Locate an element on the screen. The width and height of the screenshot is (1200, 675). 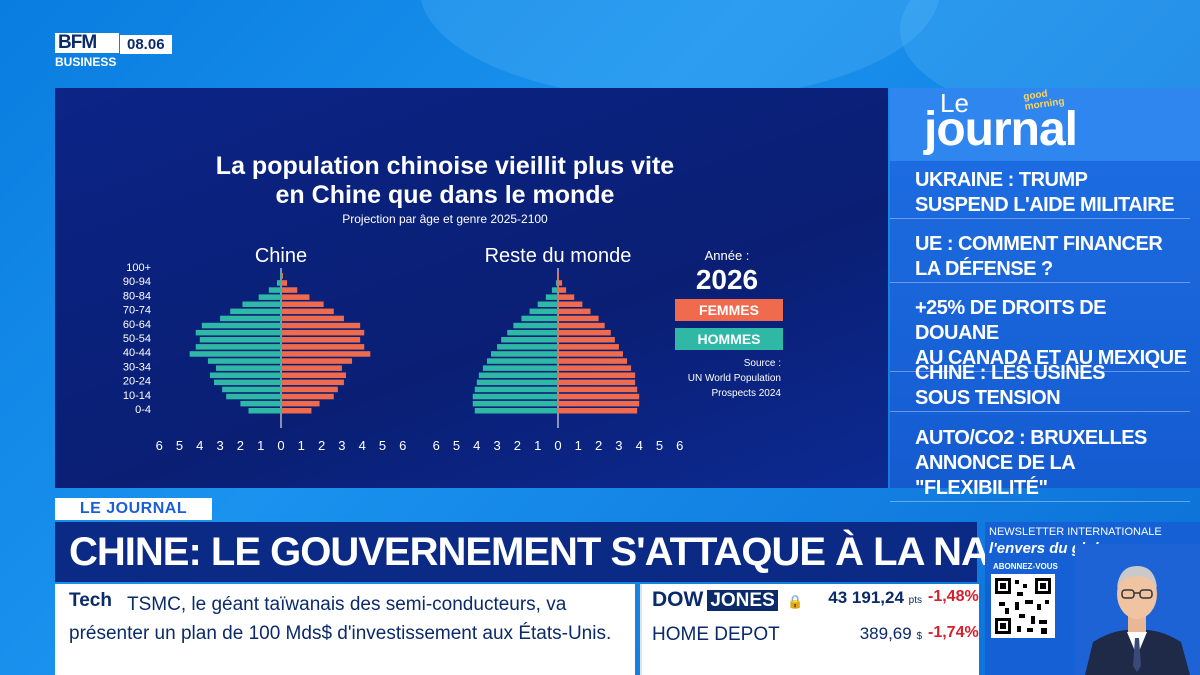
pyramid-title: Chine is located at coordinates (281, 256).